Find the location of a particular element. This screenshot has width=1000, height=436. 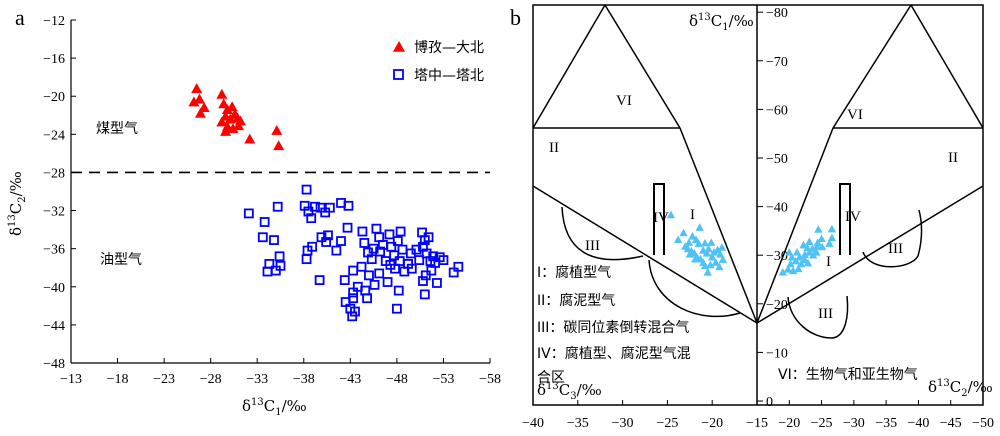

y-tick-label: −48 is located at coordinates (54, 364).